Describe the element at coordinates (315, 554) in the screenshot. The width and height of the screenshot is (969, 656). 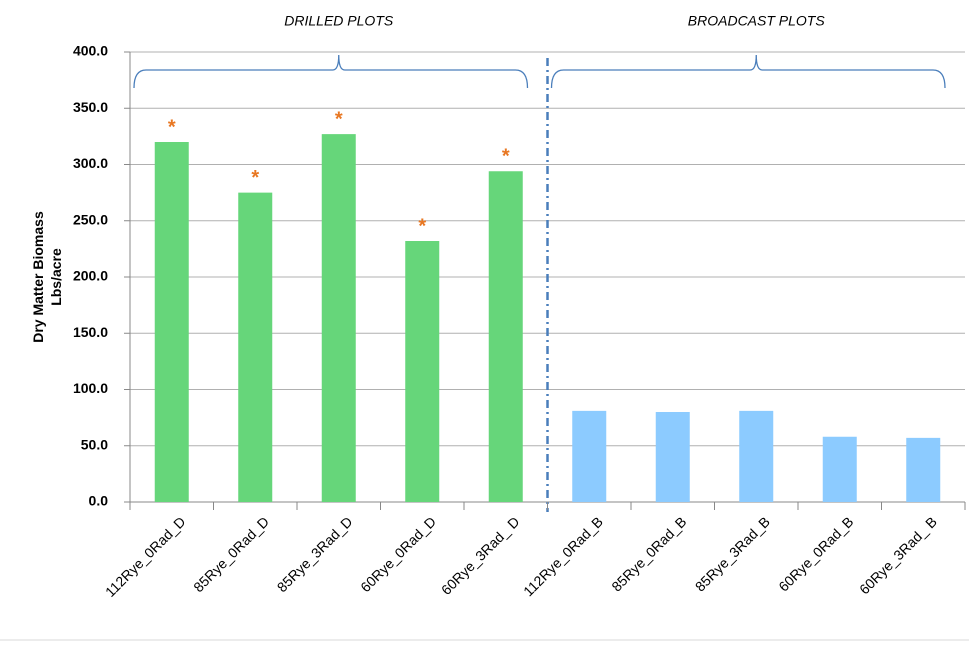
I see `x-tick-label: 85Rye_3Rad_D` at that location.